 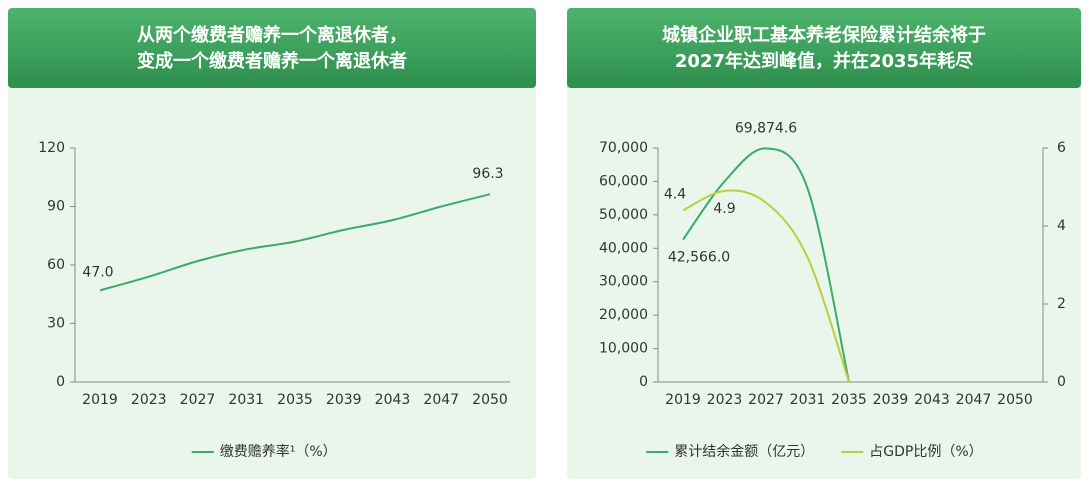 What do you see at coordinates (56, 265) in the screenshot?
I see `y-tick-label: 60` at bounding box center [56, 265].